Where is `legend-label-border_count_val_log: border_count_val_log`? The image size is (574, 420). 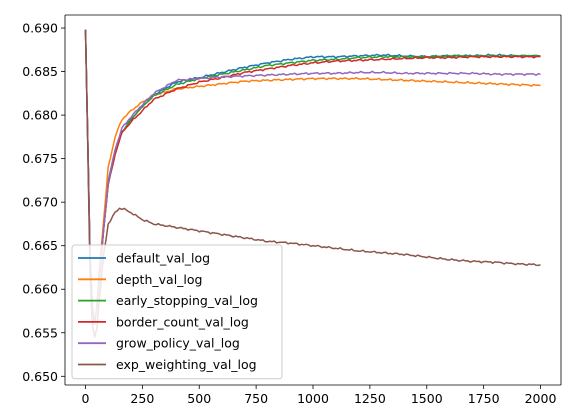 legend-label-border_count_val_log: border_count_val_log is located at coordinates (182, 321).